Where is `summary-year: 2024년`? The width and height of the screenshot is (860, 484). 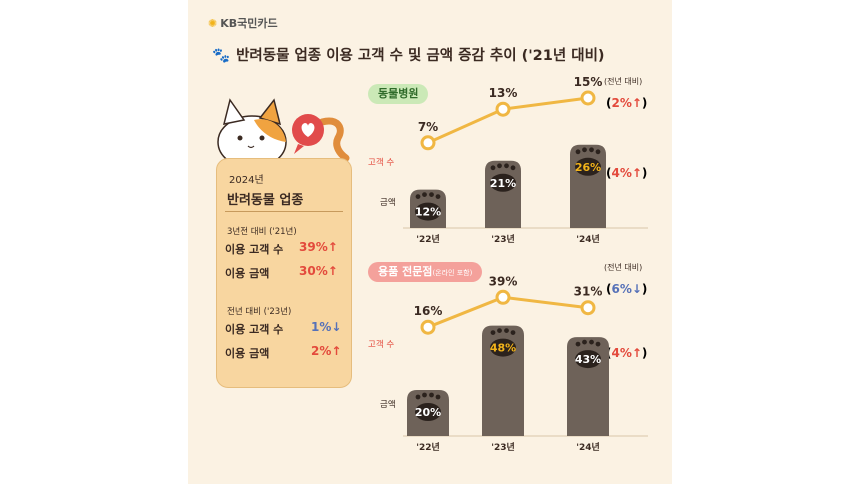
summary-year: 2024년 is located at coordinates (246, 180).